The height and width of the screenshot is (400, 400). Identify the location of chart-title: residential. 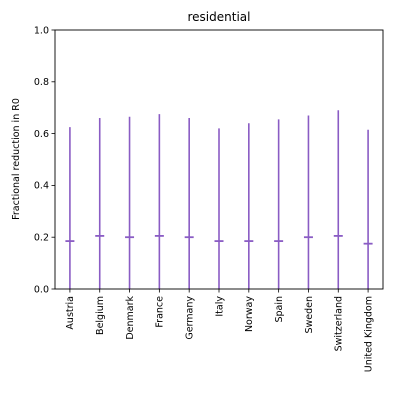
(219, 17).